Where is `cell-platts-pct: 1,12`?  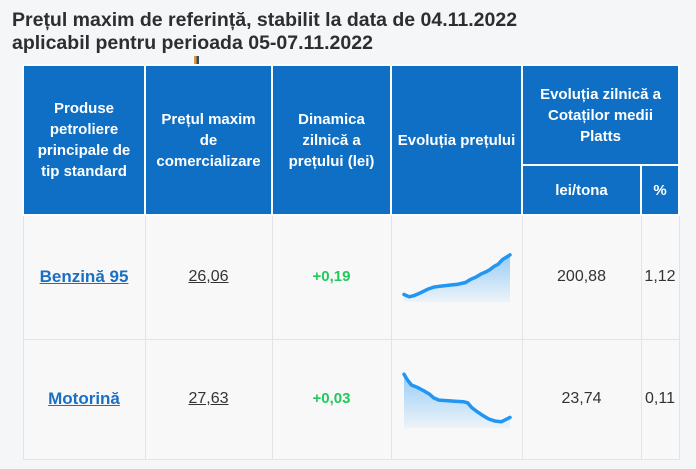
cell-platts-pct: 1,12 is located at coordinates (660, 277).